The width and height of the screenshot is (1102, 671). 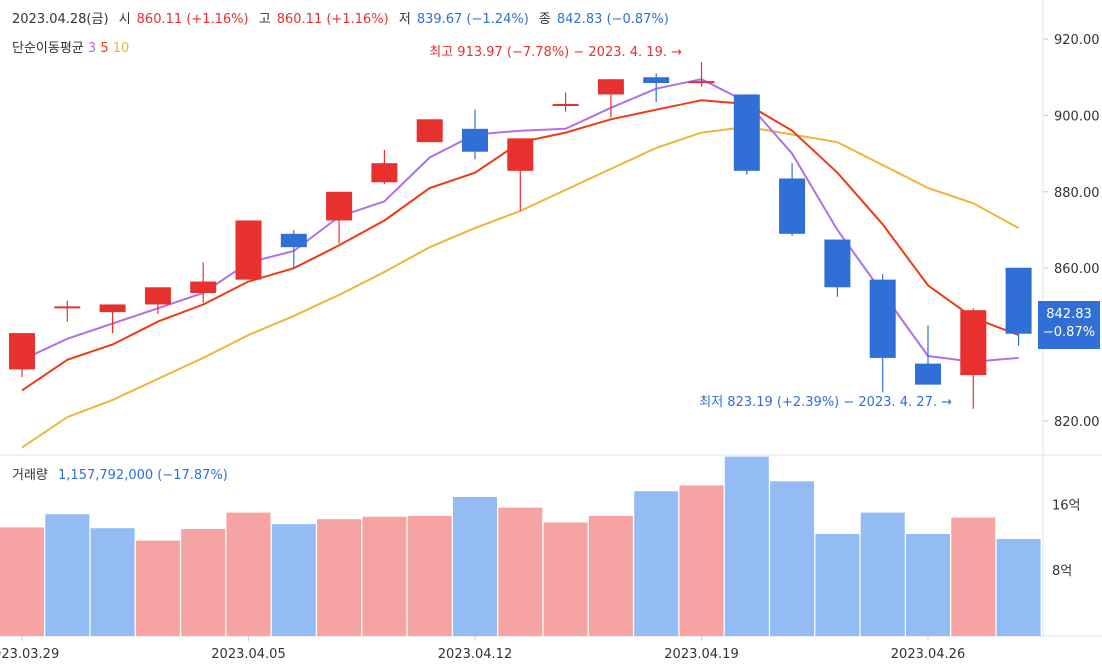 I want to click on volume-header: 거래량 1,157,792,000 (−17.87%), so click(x=120, y=473).